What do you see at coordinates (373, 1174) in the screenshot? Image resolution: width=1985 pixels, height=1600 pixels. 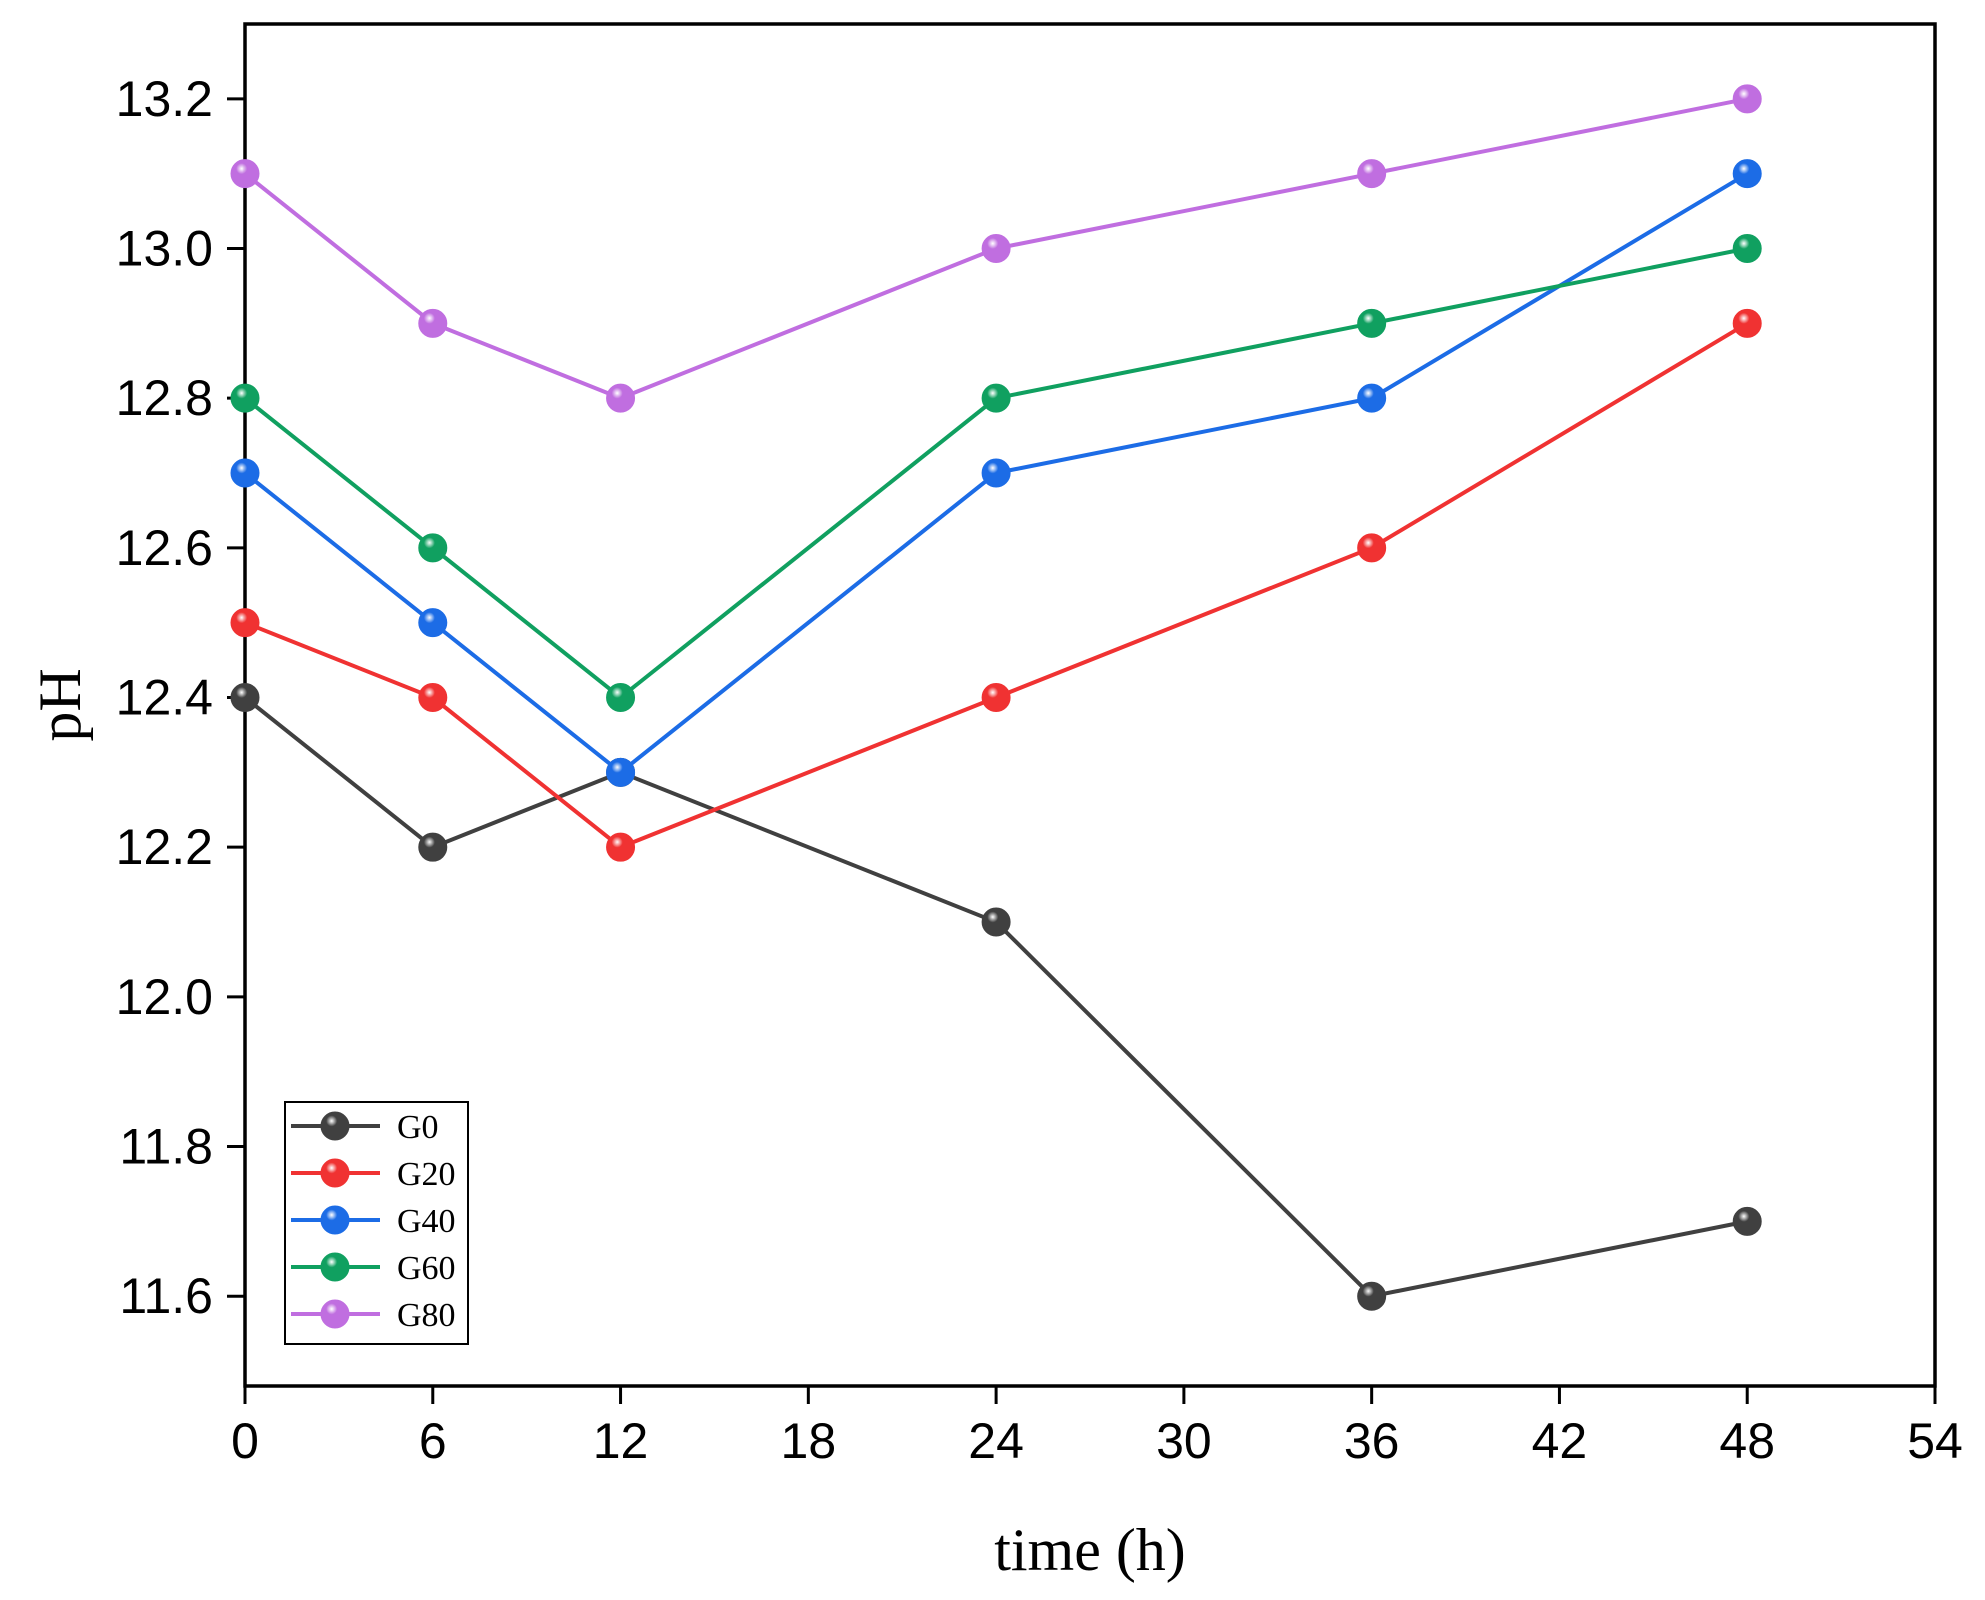 I see `legend-item-g20: G20` at bounding box center [373, 1174].